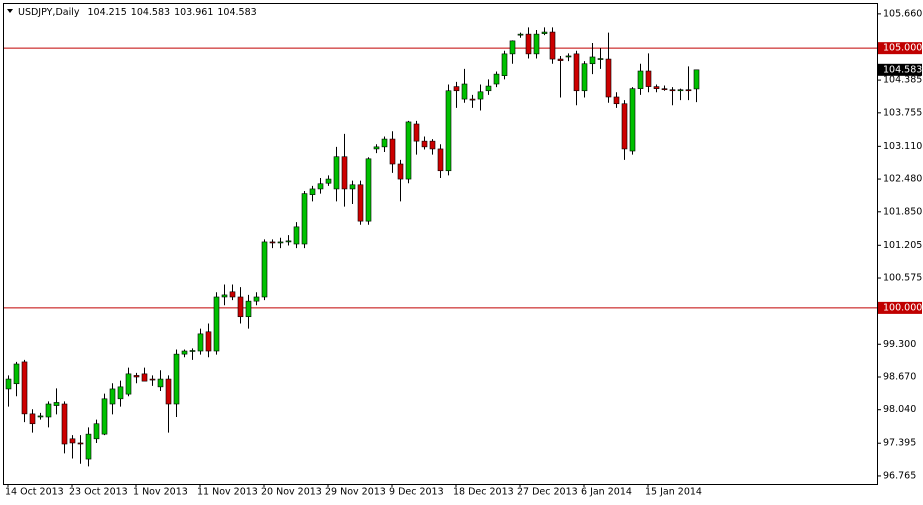 This screenshot has height=505, width=923. I want to click on ohlc-high: 104.583, so click(150, 12).